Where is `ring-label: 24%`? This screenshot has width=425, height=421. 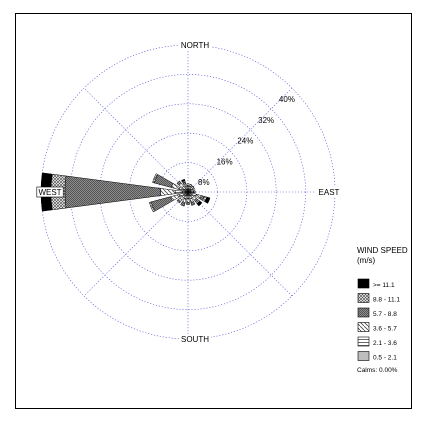 ring-label: 24% is located at coordinates (245, 141).